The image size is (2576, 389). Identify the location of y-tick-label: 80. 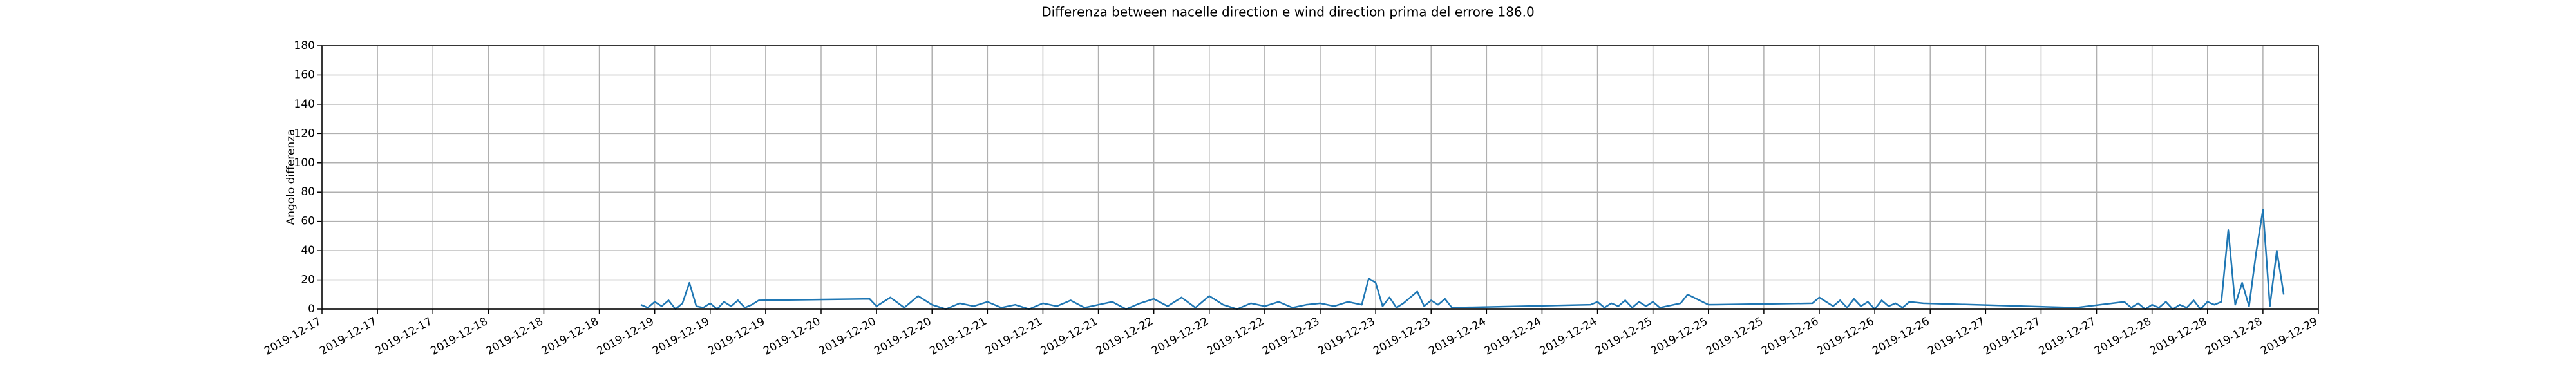
(308, 192).